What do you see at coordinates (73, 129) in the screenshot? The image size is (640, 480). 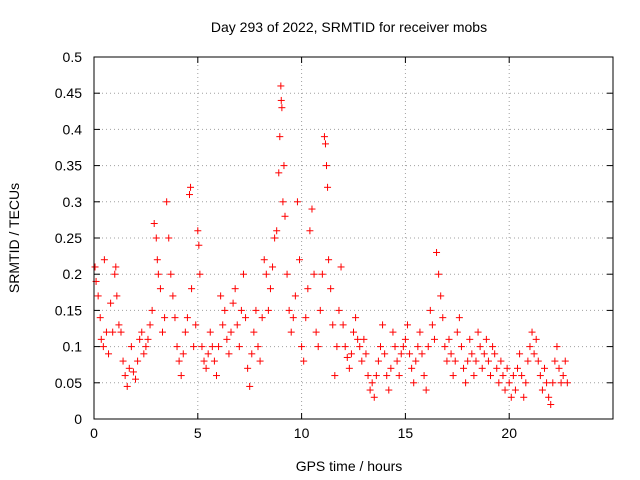 I see `y-tick-label: 0.4` at bounding box center [73, 129].